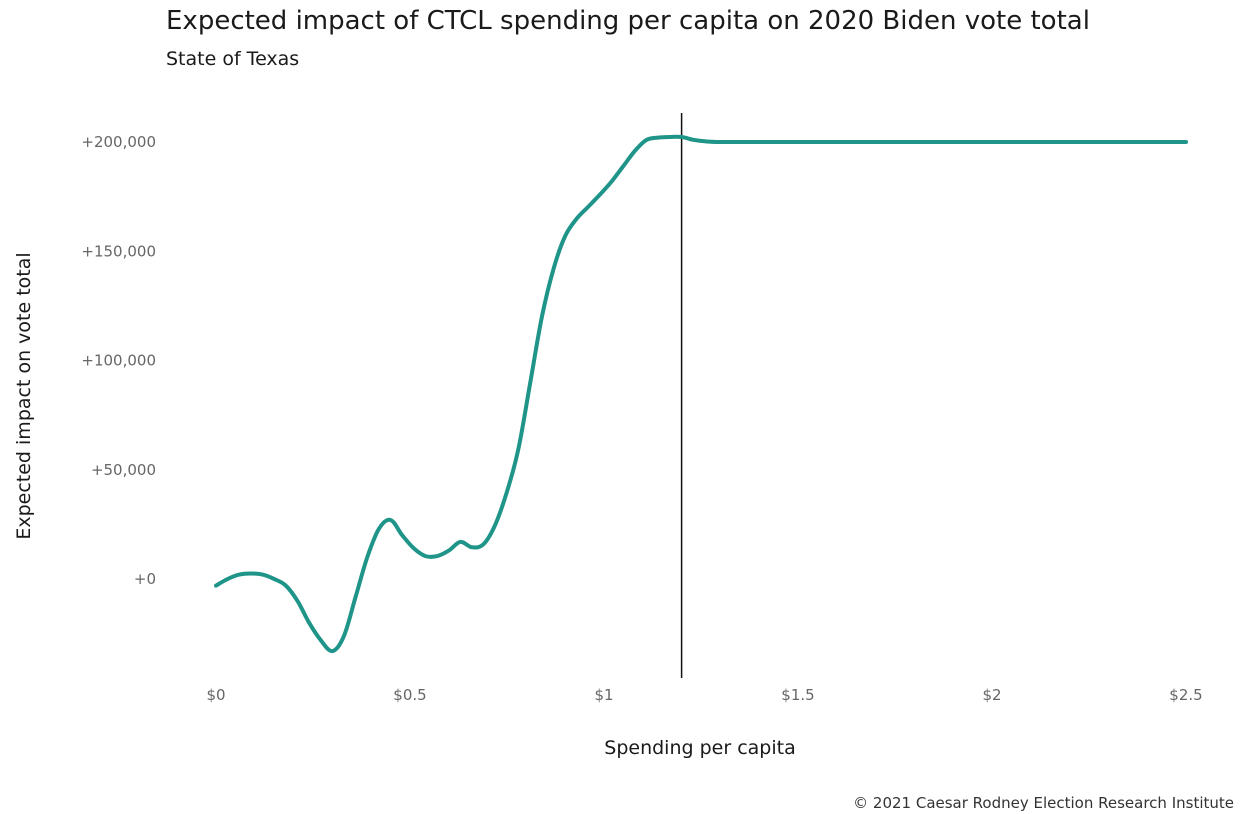 The width and height of the screenshot is (1243, 814). I want to click on y-axis-label: Expected impact on vote total, so click(24, 395).